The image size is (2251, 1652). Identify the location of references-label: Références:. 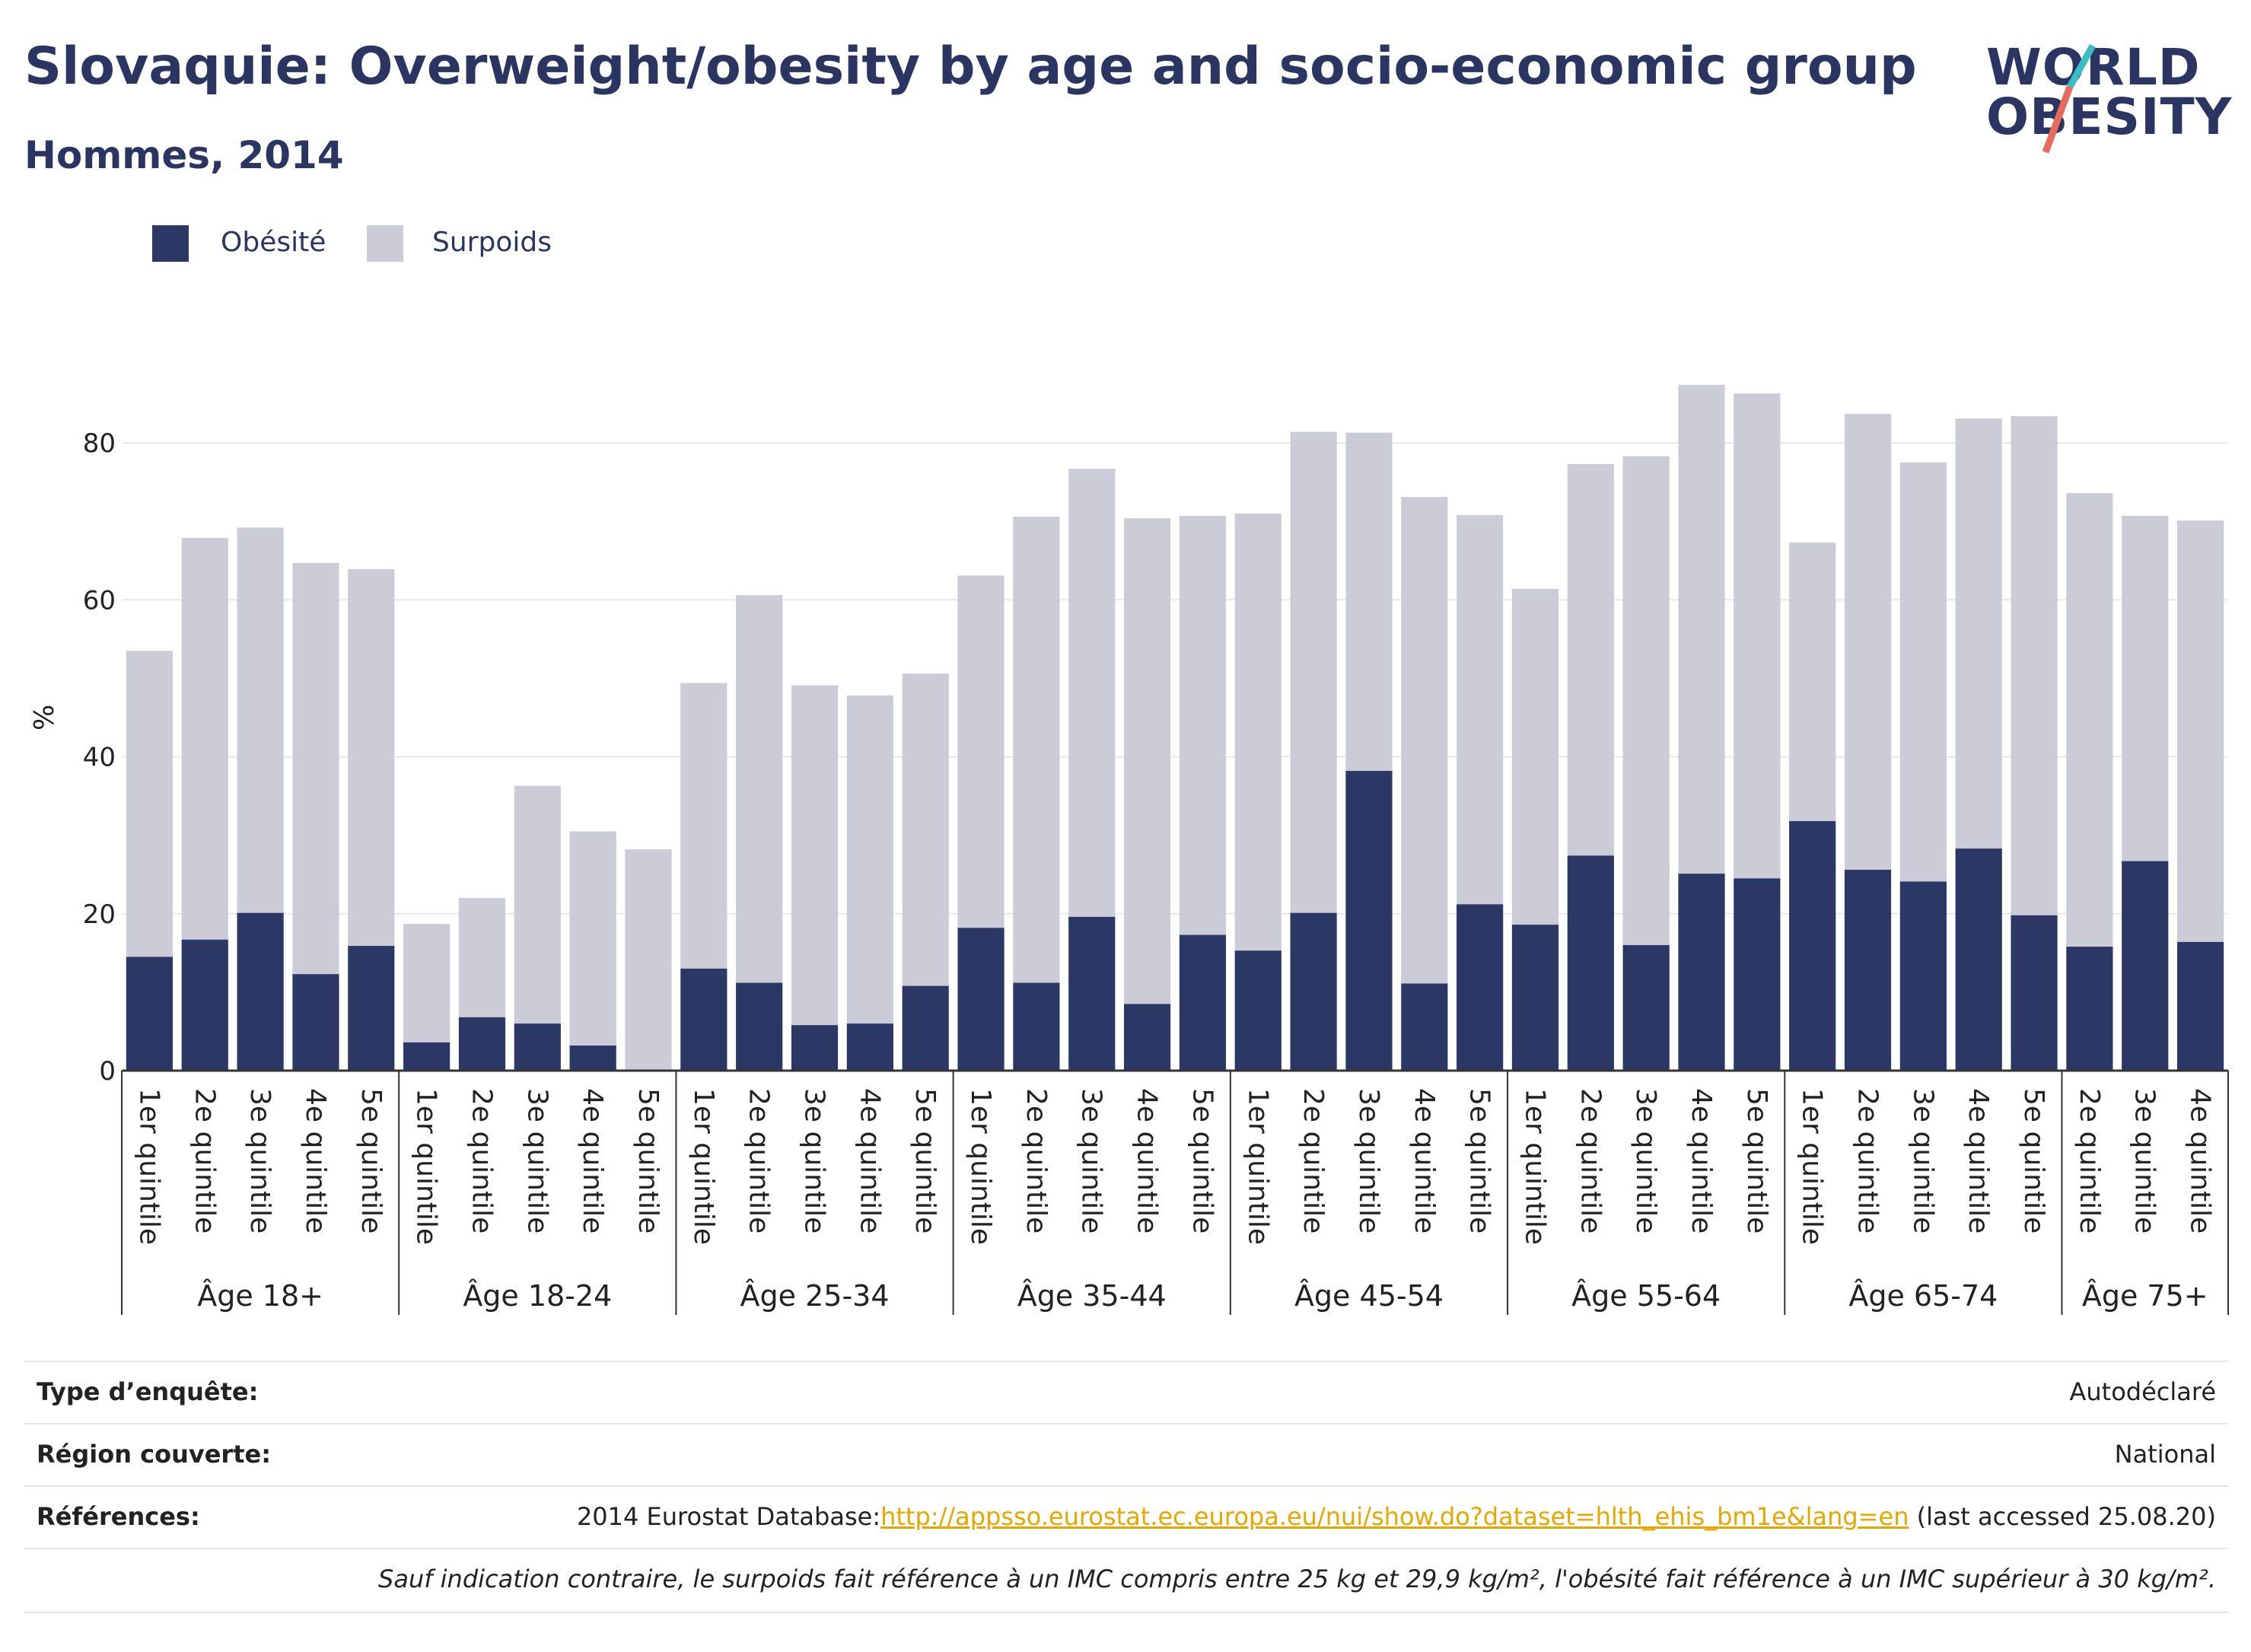
(118, 1516).